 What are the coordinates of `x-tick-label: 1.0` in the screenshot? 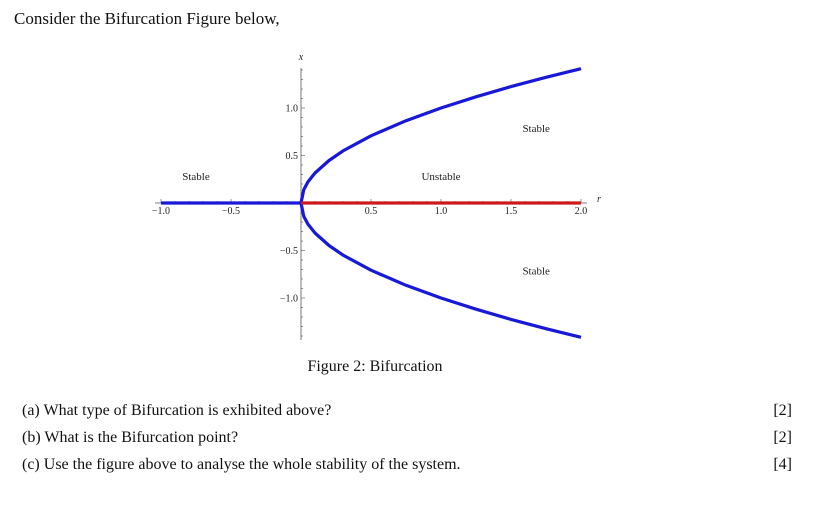 It's located at (441, 211).